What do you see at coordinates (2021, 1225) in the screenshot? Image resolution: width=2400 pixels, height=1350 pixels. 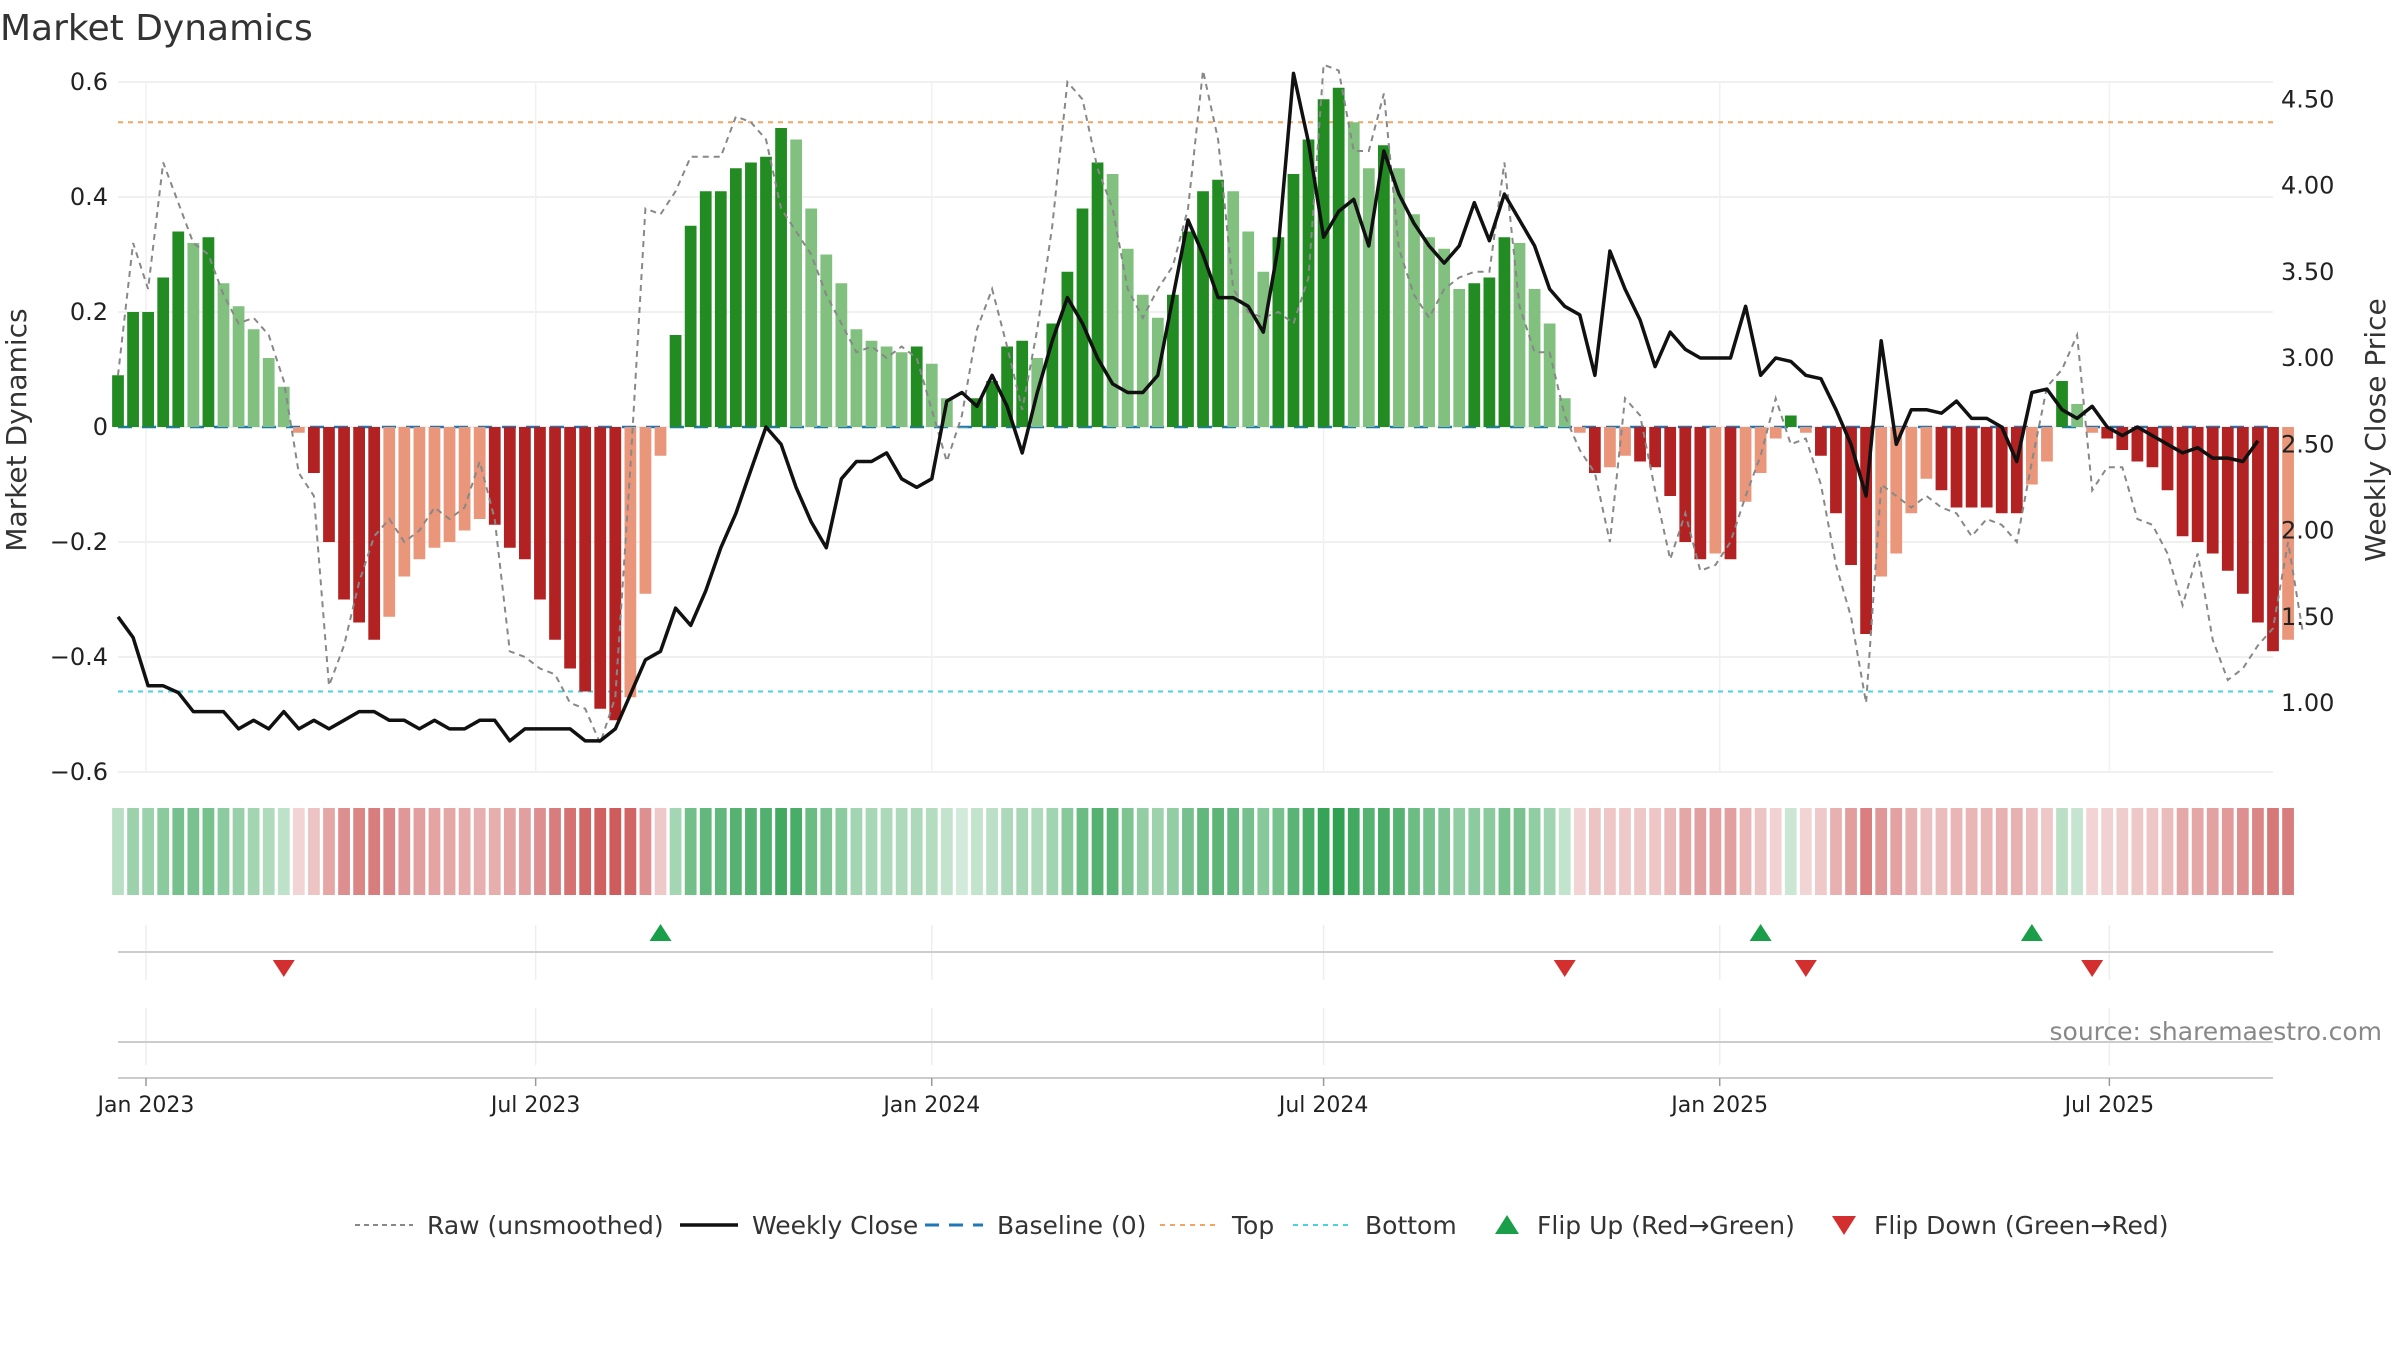 I see `legend-label: Flip Down (Green→Red)` at bounding box center [2021, 1225].